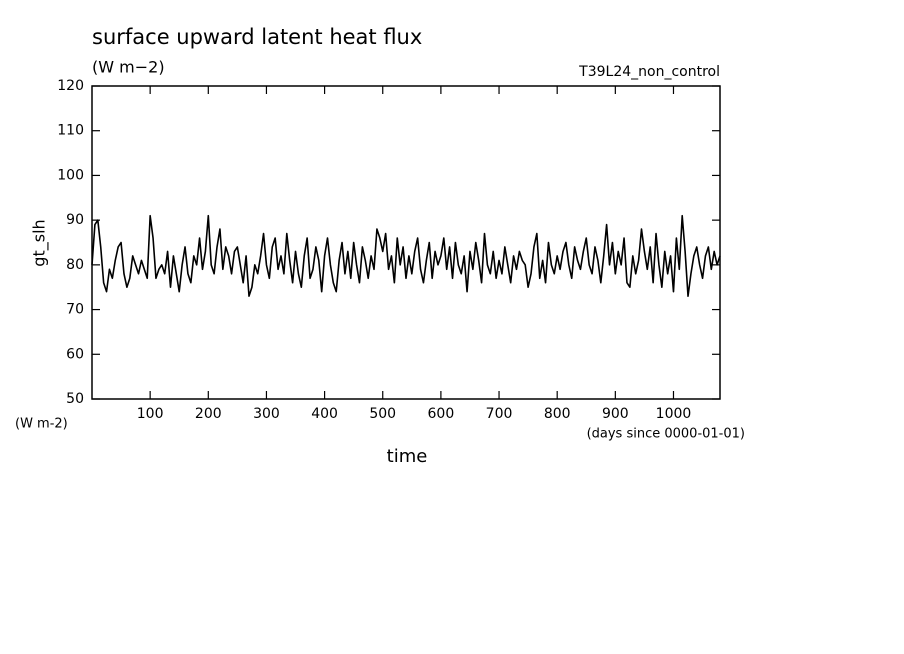 This screenshot has width=904, height=654. What do you see at coordinates (406, 255) in the screenshot?
I see `data-line` at bounding box center [406, 255].